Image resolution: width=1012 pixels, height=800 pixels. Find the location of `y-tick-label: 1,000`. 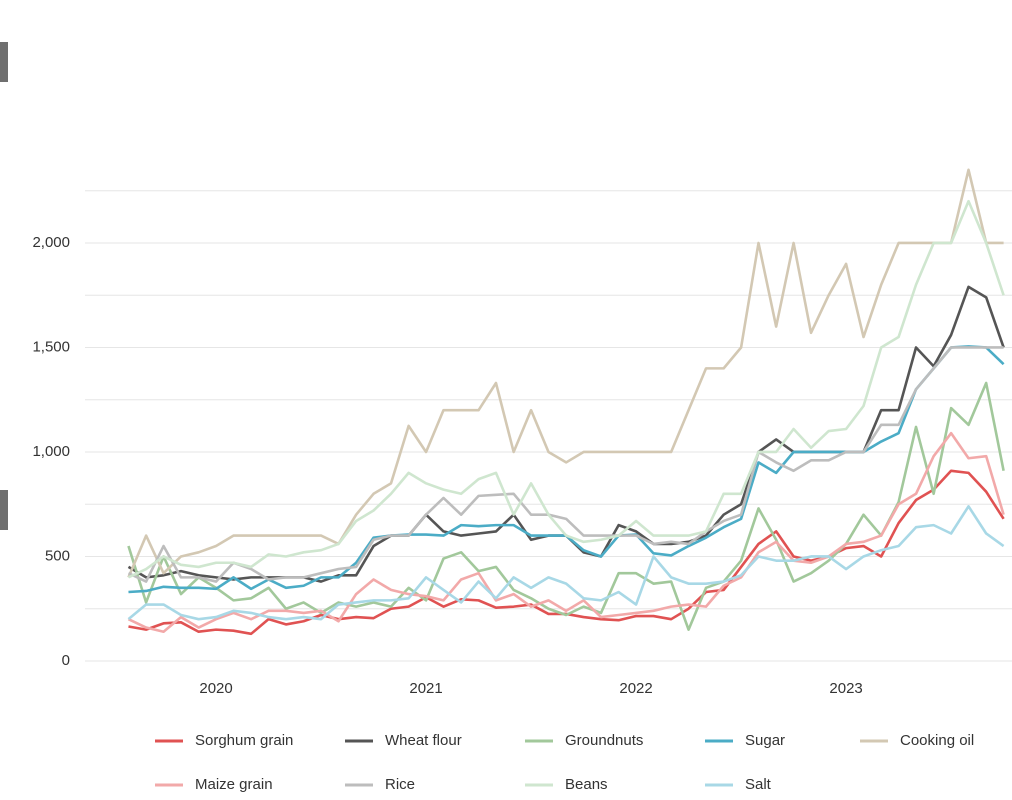

y-tick-label: 1,000 is located at coordinates (51, 451).